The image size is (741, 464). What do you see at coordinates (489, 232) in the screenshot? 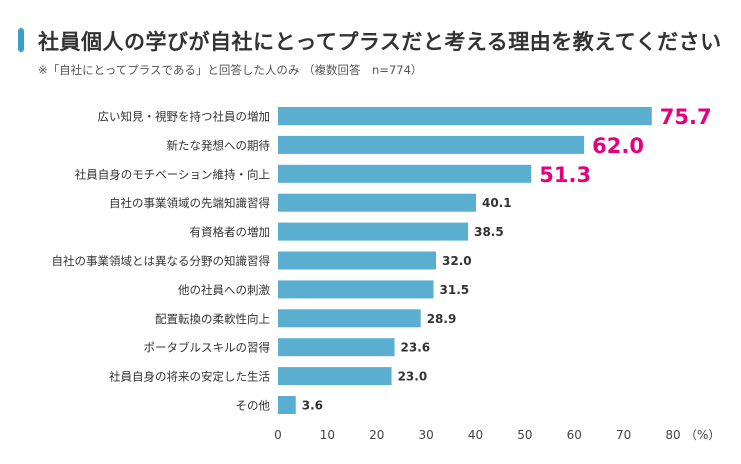
I see `value-label: 38.5` at bounding box center [489, 232].